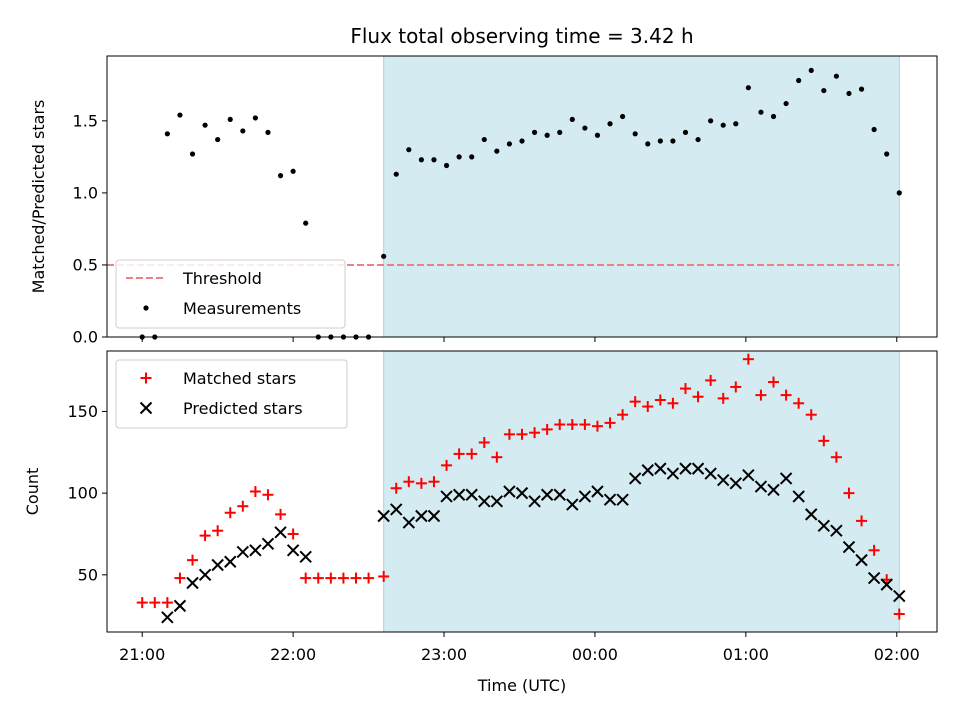  What do you see at coordinates (82, 411) in the screenshot?
I see `y-tick-label: 150` at bounding box center [82, 411].